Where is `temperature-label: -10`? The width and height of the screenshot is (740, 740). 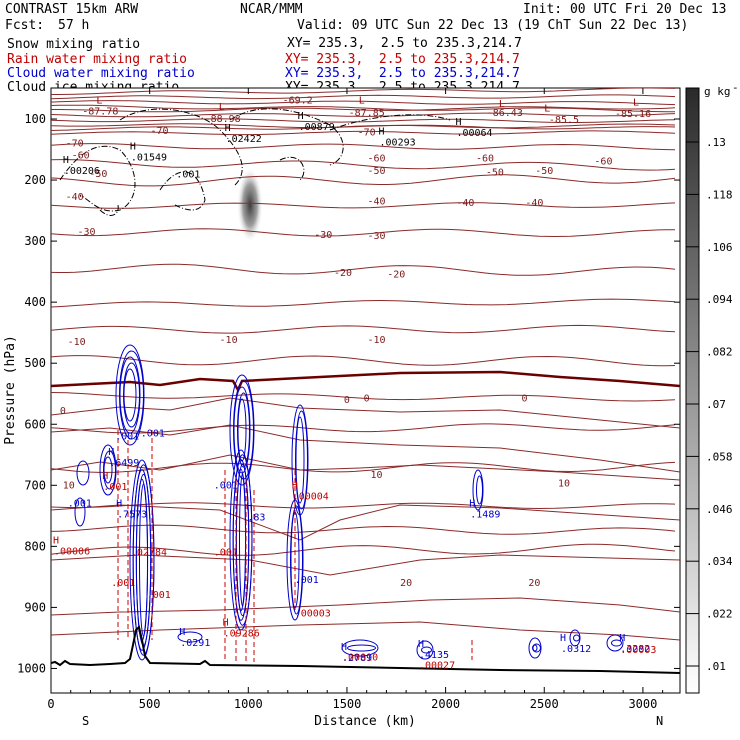
temperature-label: -10 is located at coordinates (229, 340).